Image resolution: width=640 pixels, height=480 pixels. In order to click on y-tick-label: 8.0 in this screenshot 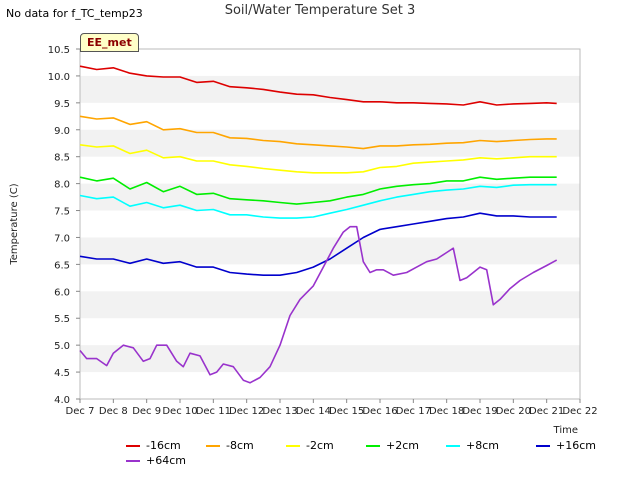, I will do `click(62, 185)`.